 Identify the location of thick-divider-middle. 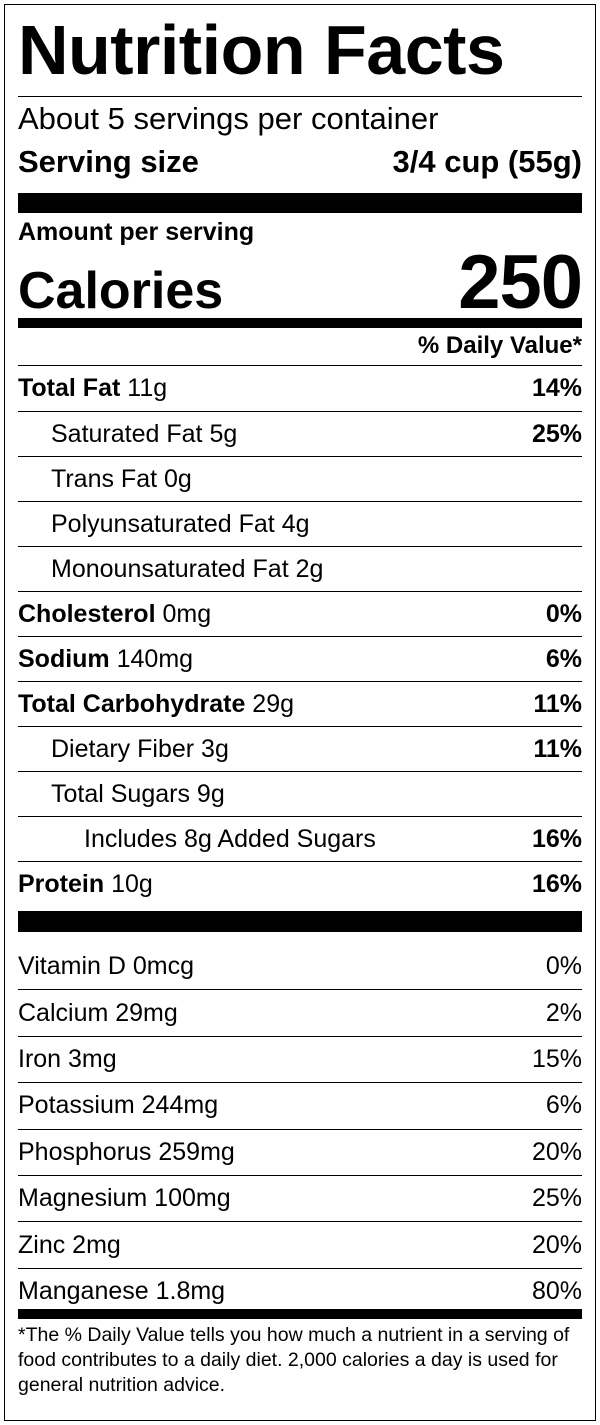
(300, 921).